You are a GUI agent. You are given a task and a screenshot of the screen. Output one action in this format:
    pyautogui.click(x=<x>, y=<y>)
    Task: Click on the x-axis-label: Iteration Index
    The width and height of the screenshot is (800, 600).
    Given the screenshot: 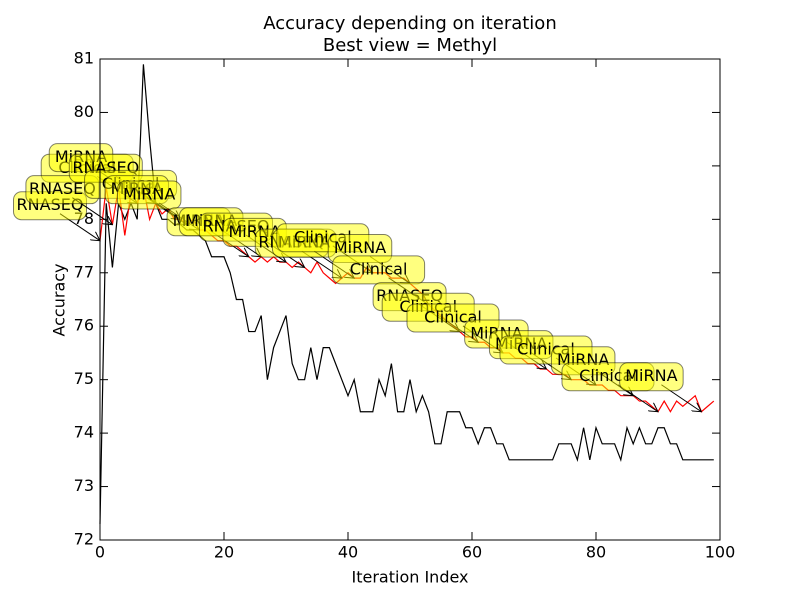 What is the action you would take?
    pyautogui.click(x=410, y=577)
    